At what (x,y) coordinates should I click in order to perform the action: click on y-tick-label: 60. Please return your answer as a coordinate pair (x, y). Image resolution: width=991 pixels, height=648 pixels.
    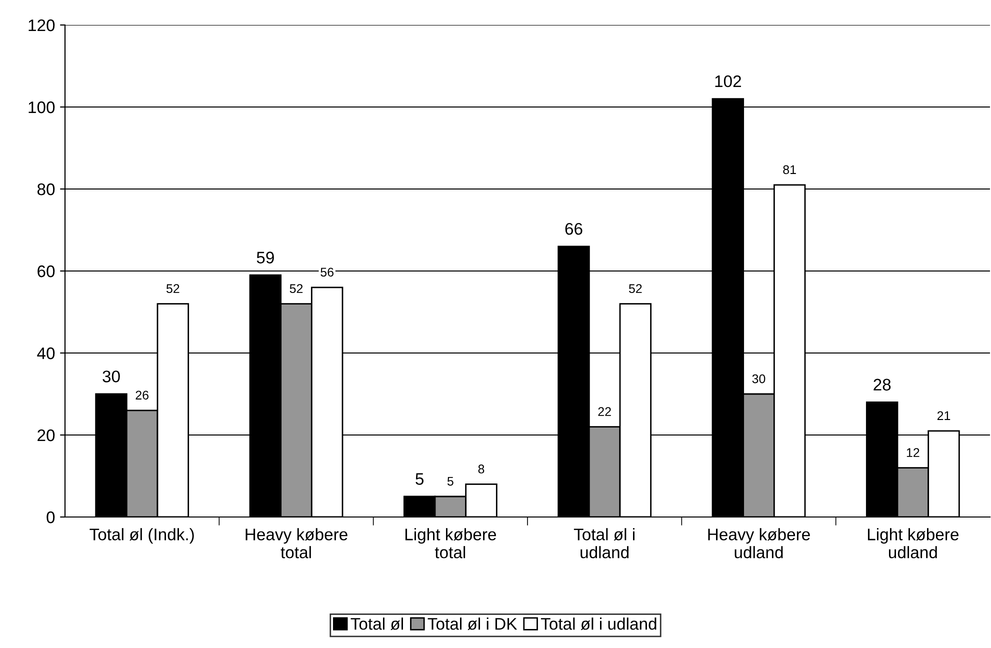
    Looking at the image, I should click on (46, 271).